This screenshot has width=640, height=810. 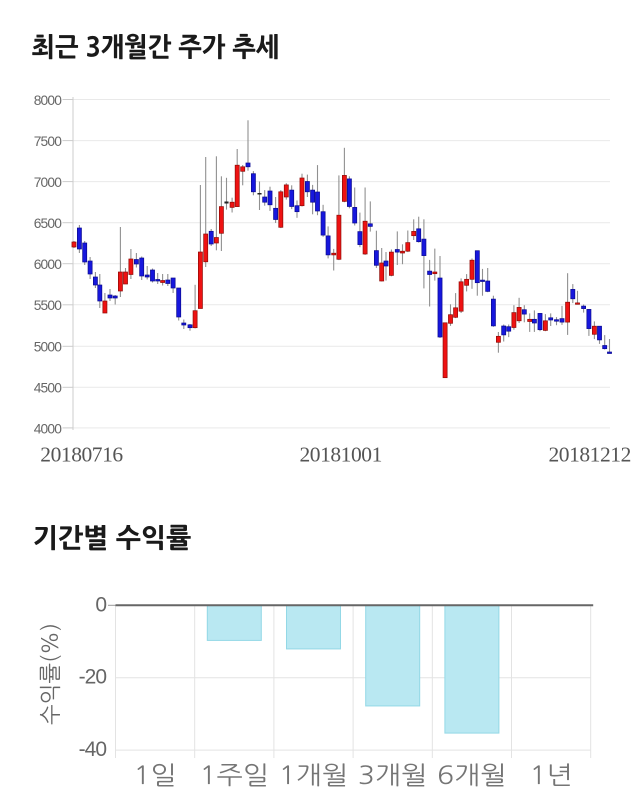 What do you see at coordinates (48, 264) in the screenshot?
I see `svg-text: 6000` at bounding box center [48, 264].